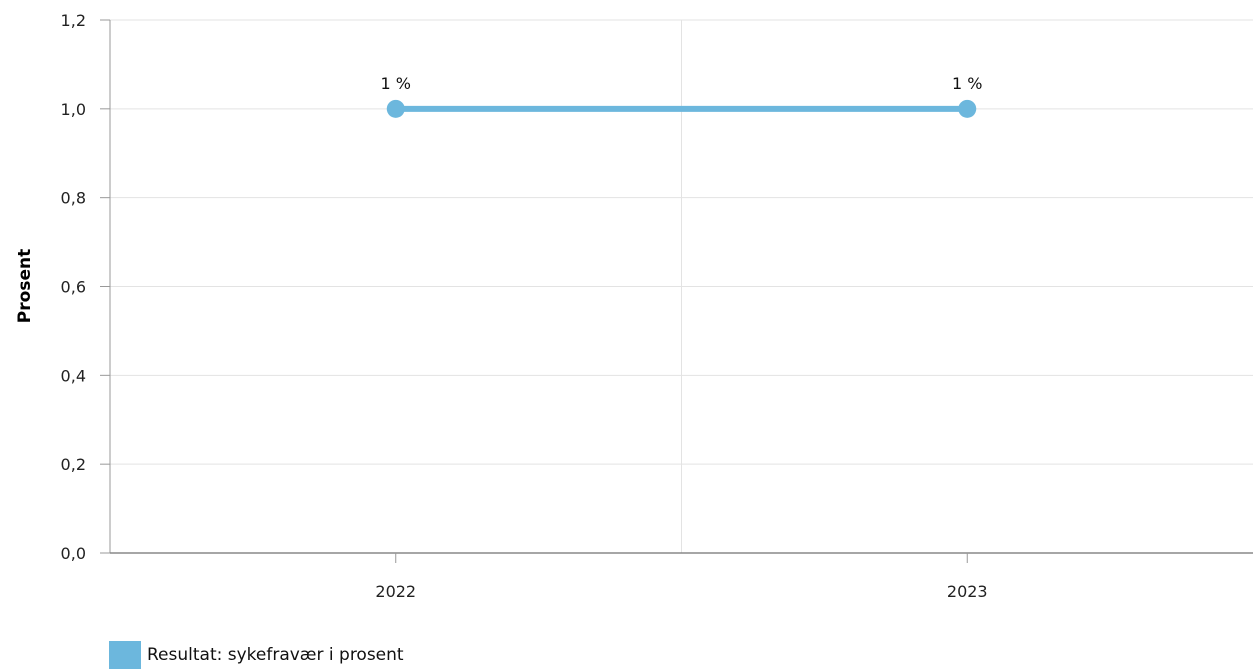  I want to click on x-tick-label: 2022, so click(395, 591).